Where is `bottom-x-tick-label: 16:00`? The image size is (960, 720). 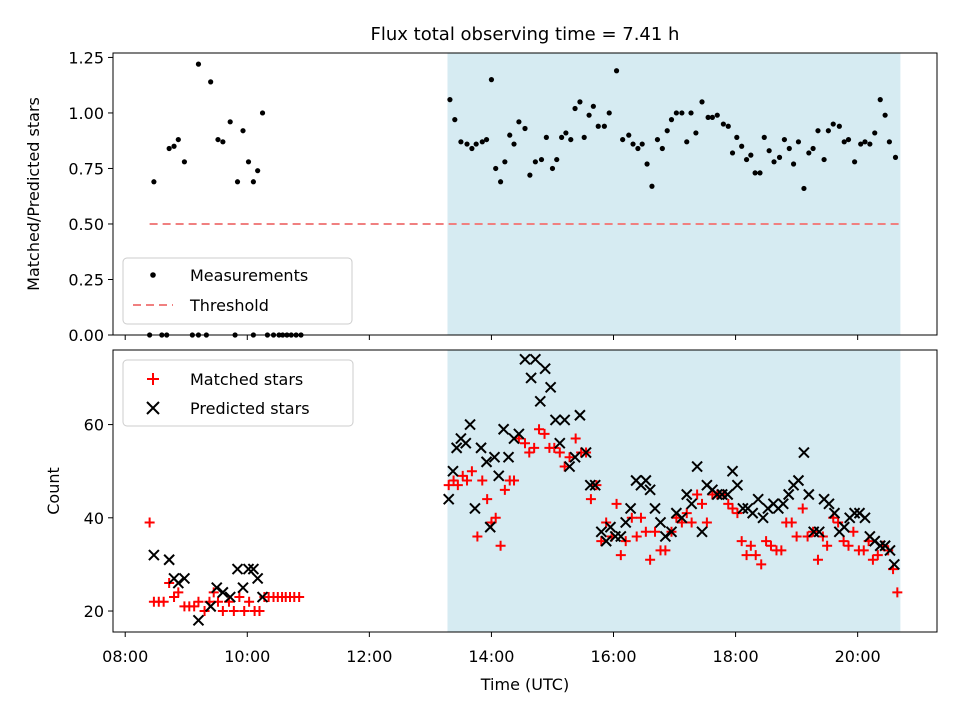 bottom-x-tick-label: 16:00 is located at coordinates (613, 656).